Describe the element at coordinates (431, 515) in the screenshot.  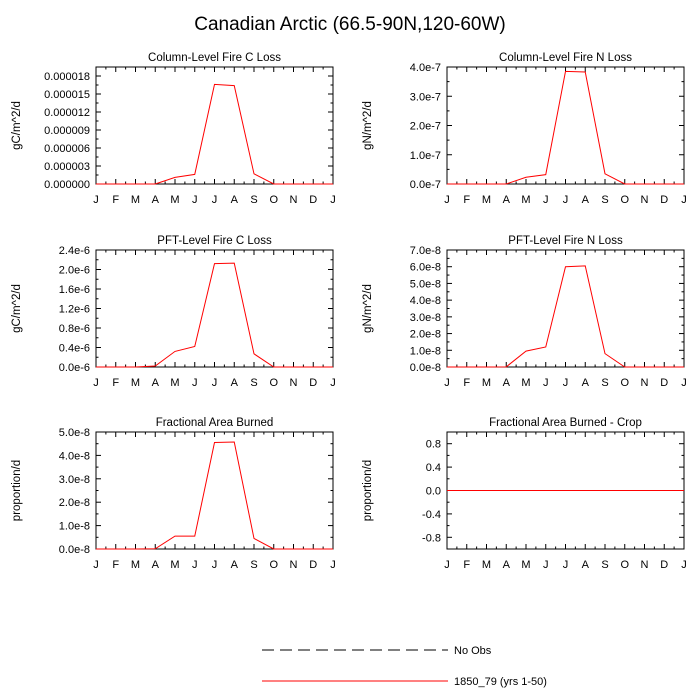
I see `y-tick-label: -0.4` at that location.